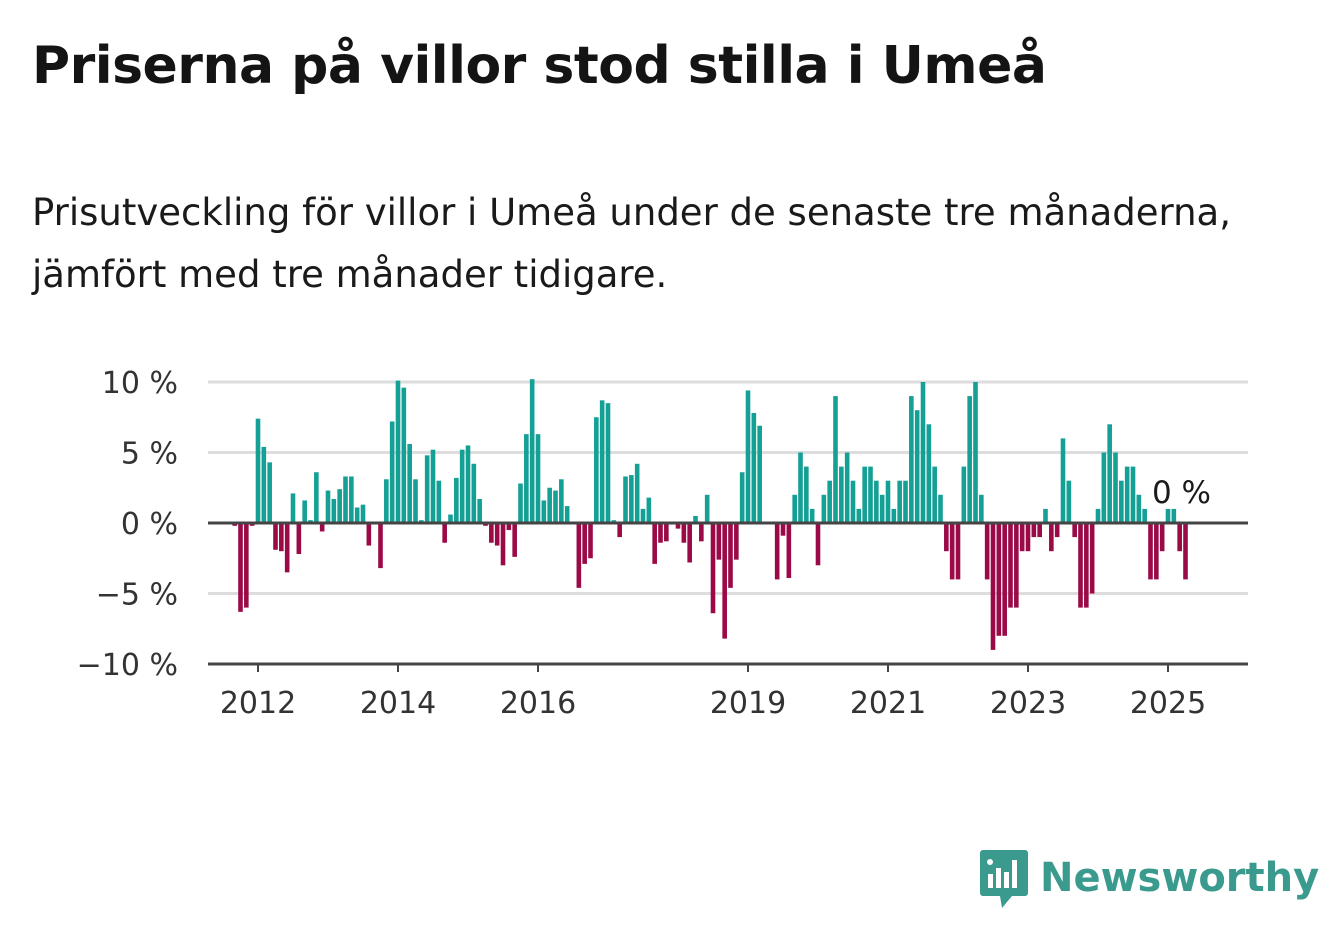 The image size is (1322, 939). What do you see at coordinates (398, 703) in the screenshot?
I see `x-tick-label: 2014` at bounding box center [398, 703].